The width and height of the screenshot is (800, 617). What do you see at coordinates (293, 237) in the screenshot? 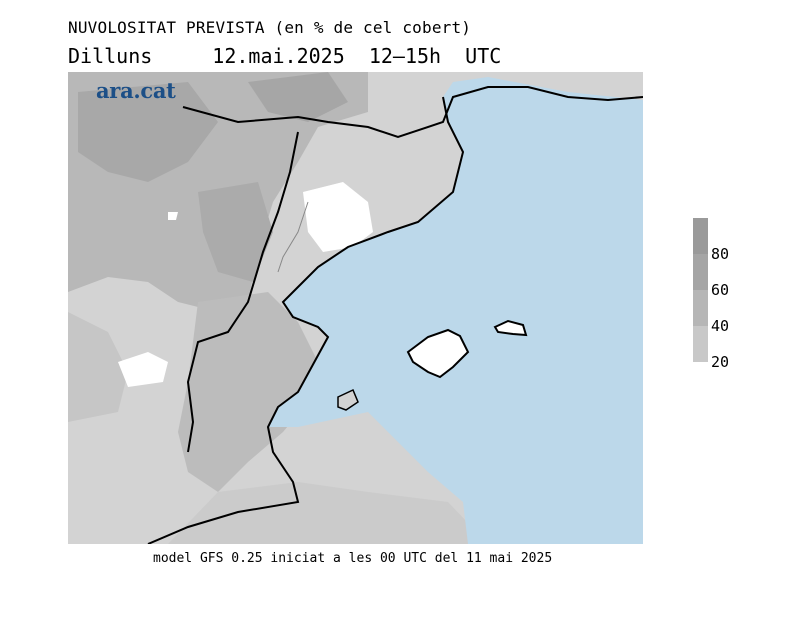
I see `internal-border` at bounding box center [293, 237].